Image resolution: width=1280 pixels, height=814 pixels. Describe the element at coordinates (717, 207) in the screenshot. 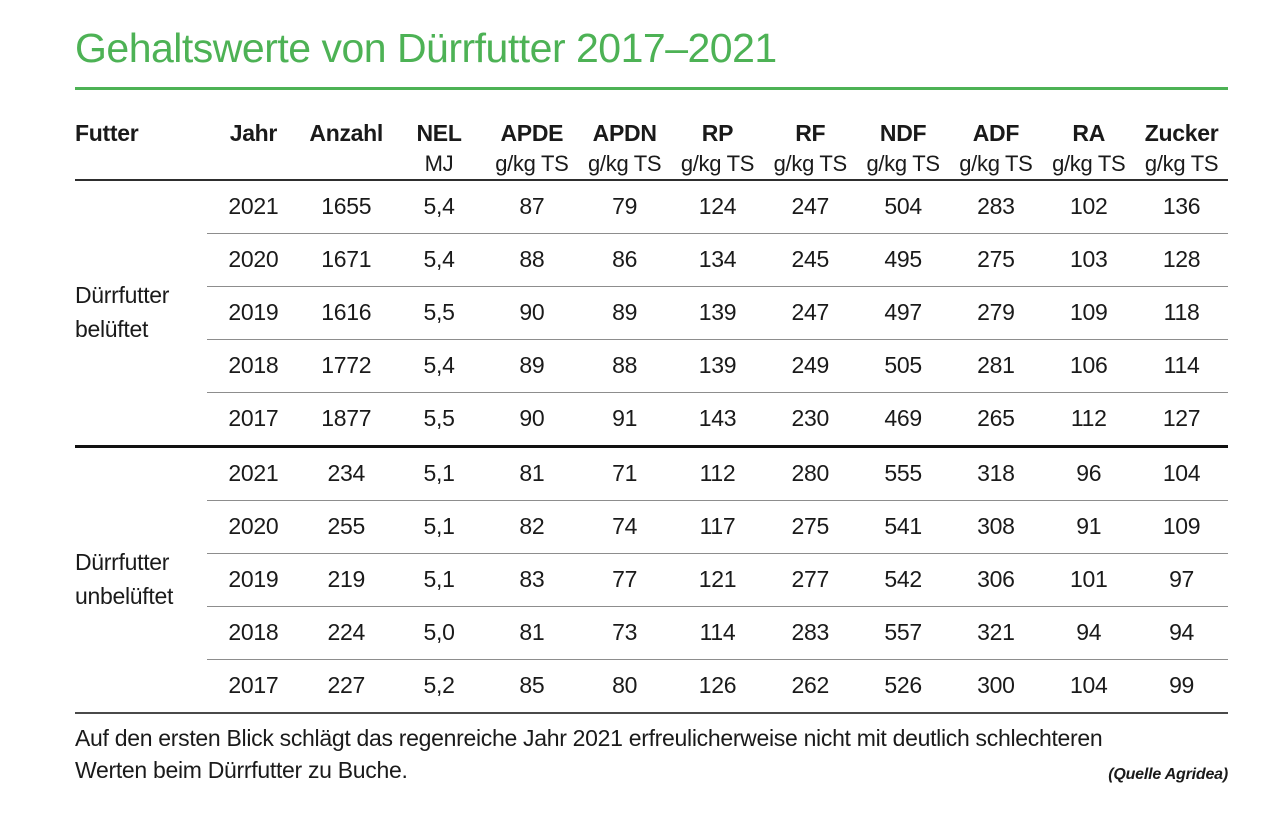

I see `value-cell: 124` at that location.